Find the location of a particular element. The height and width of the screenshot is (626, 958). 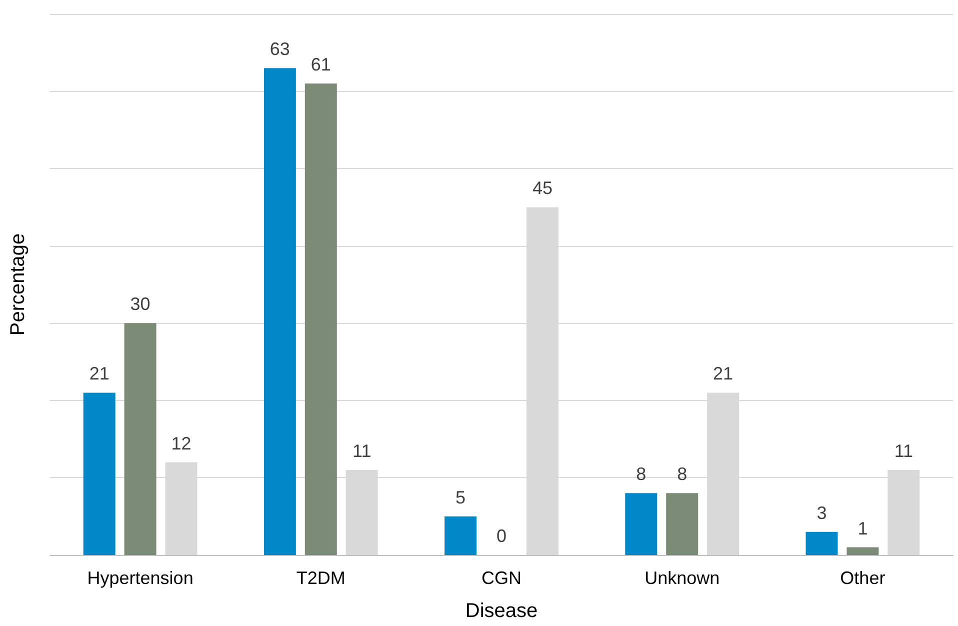

x-tick-label: Hypertension is located at coordinates (140, 578).